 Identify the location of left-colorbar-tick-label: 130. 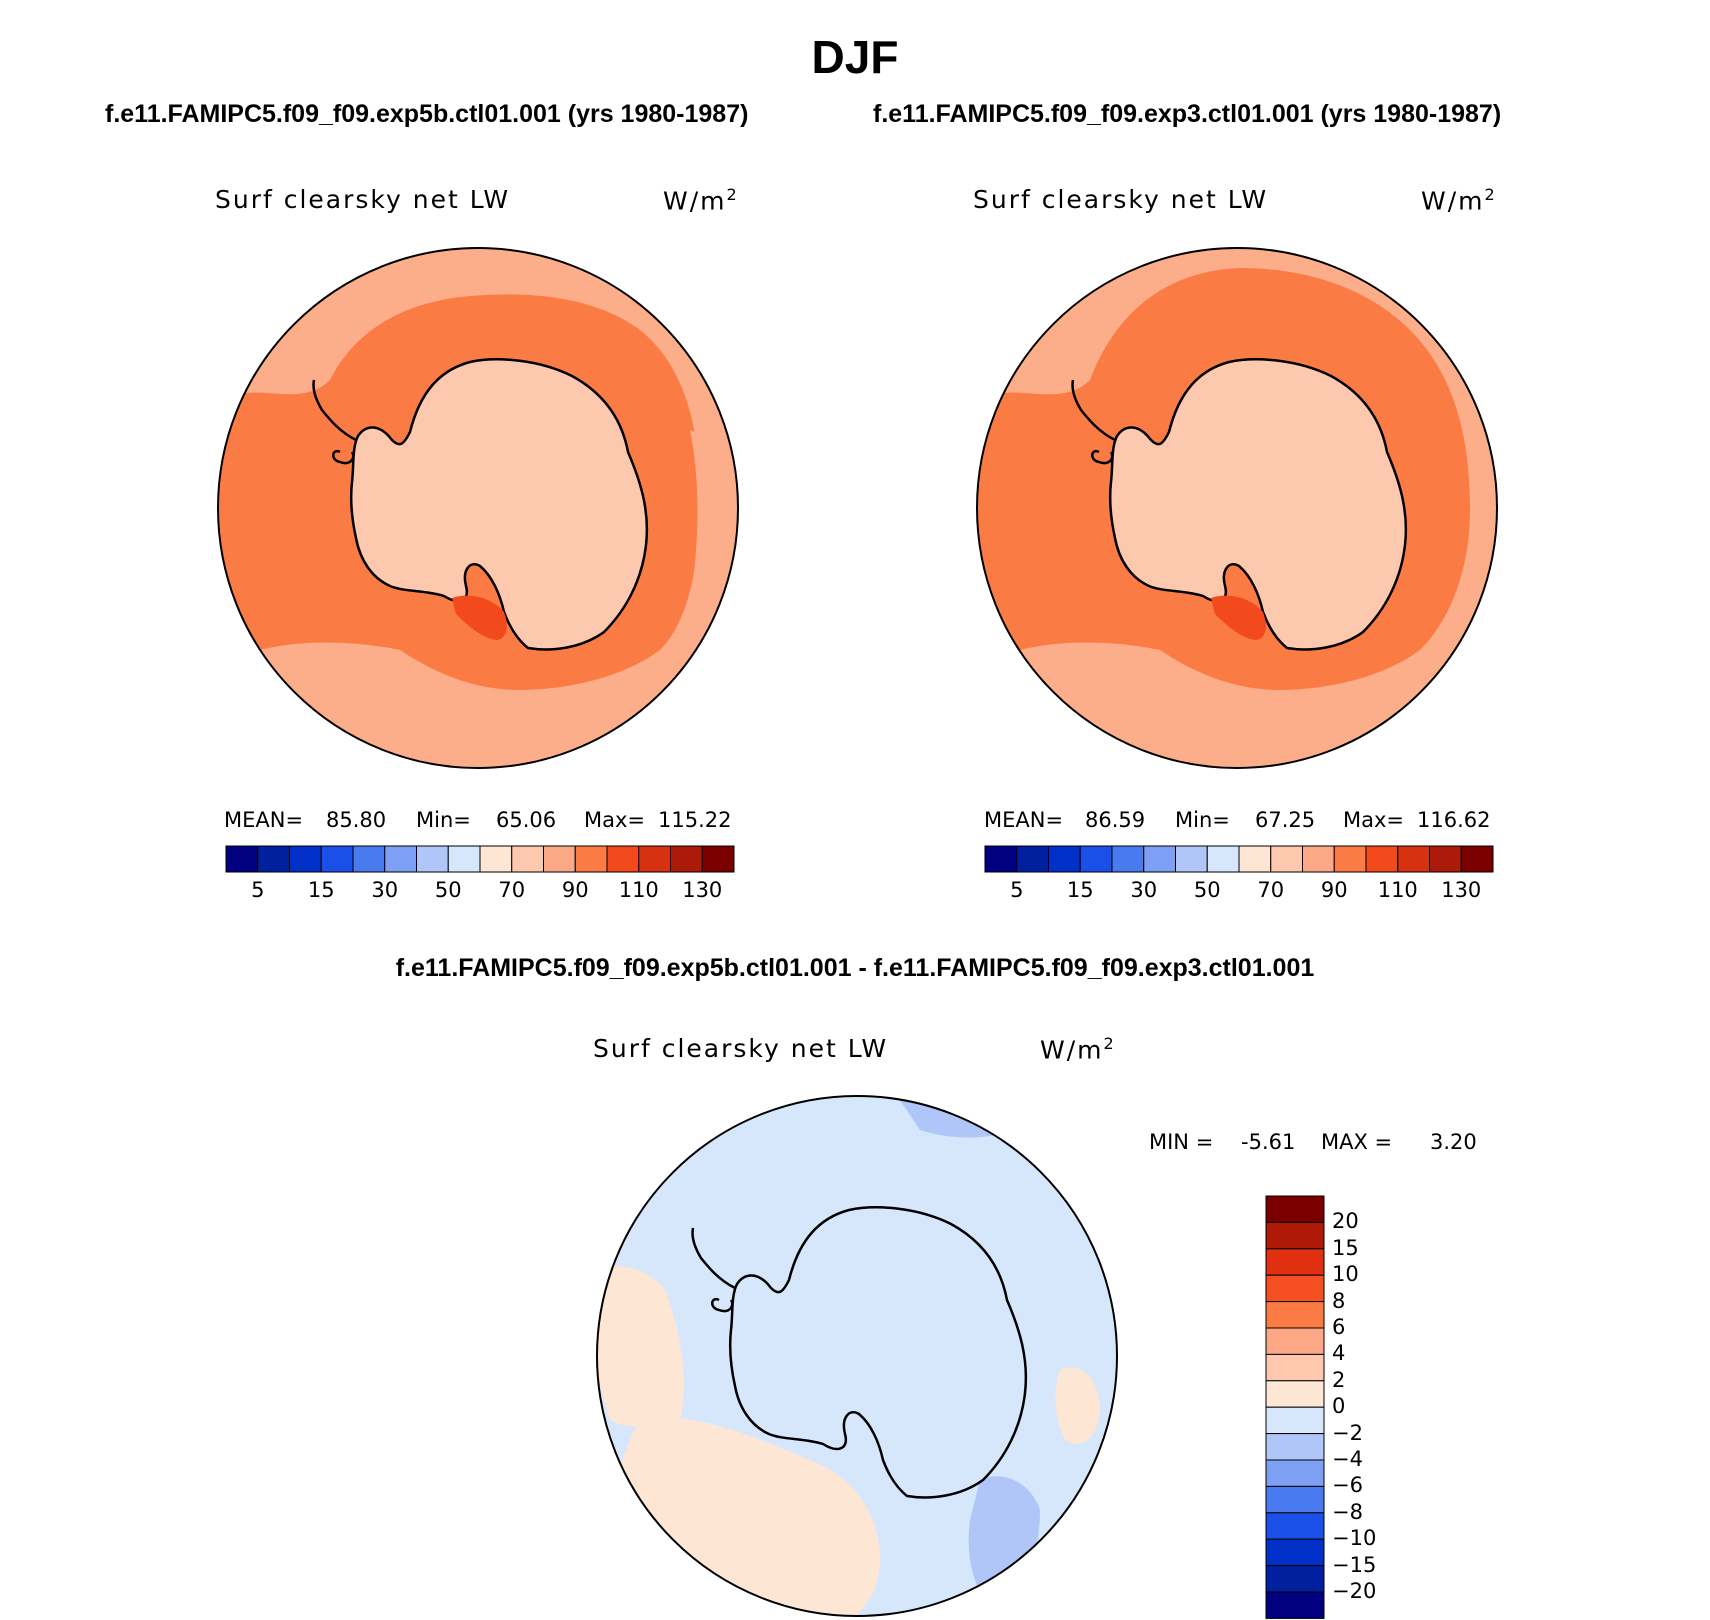
(702, 890).